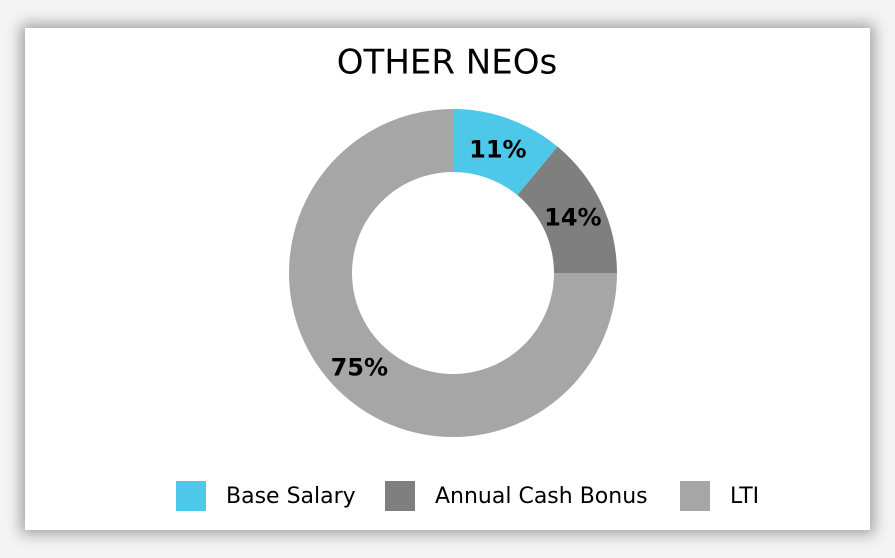  What do you see at coordinates (291, 496) in the screenshot?
I see `legend-label: Base Salary` at bounding box center [291, 496].